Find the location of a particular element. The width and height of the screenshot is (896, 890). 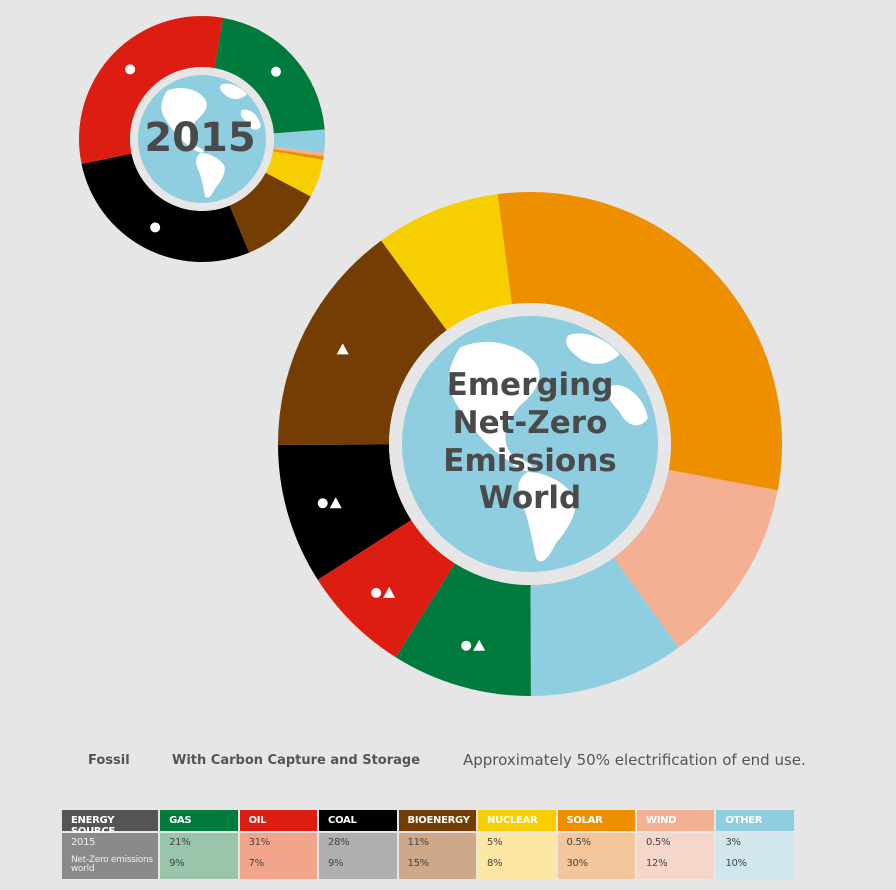

marker-gas-circle-triangle is located at coordinates (473, 645).